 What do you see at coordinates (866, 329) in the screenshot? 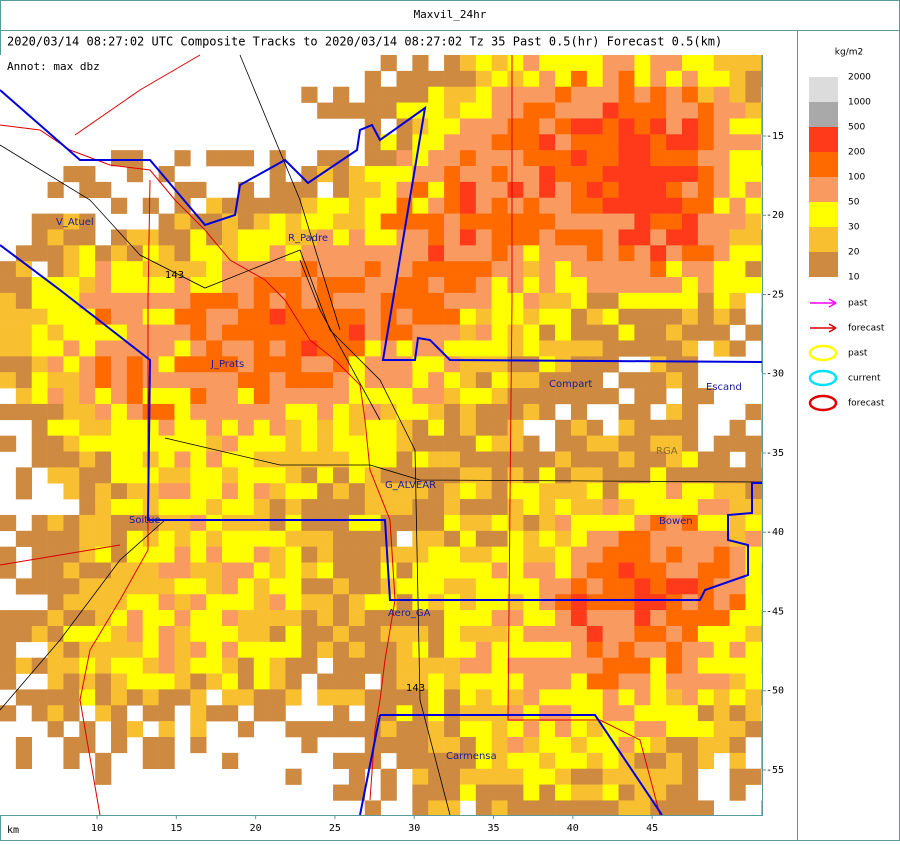
I see `legend-track-label: forecast` at bounding box center [866, 329].